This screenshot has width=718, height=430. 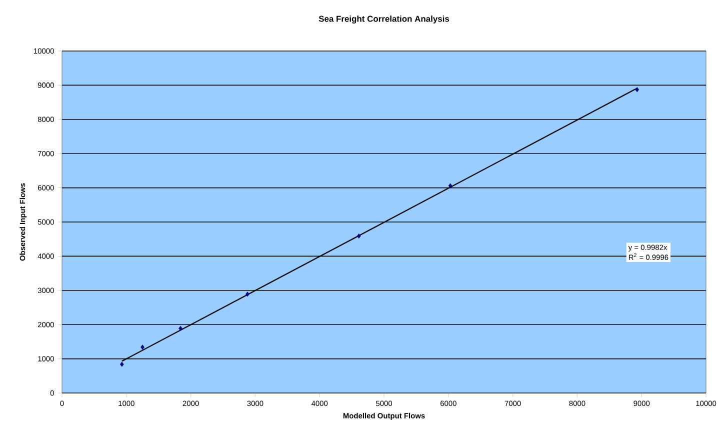 What do you see at coordinates (384, 20) in the screenshot?
I see `chart-title: Sea Freight Correlation Analysis` at bounding box center [384, 20].